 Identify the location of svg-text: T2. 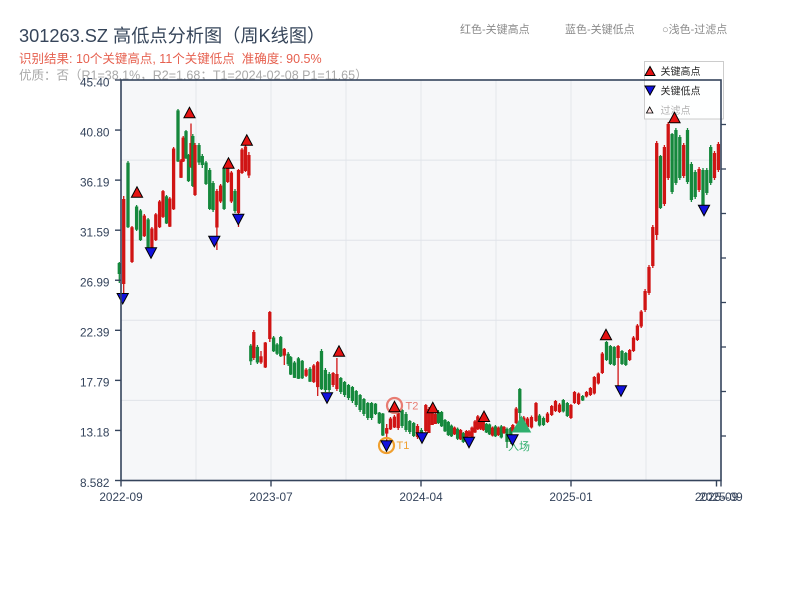
(412, 407).